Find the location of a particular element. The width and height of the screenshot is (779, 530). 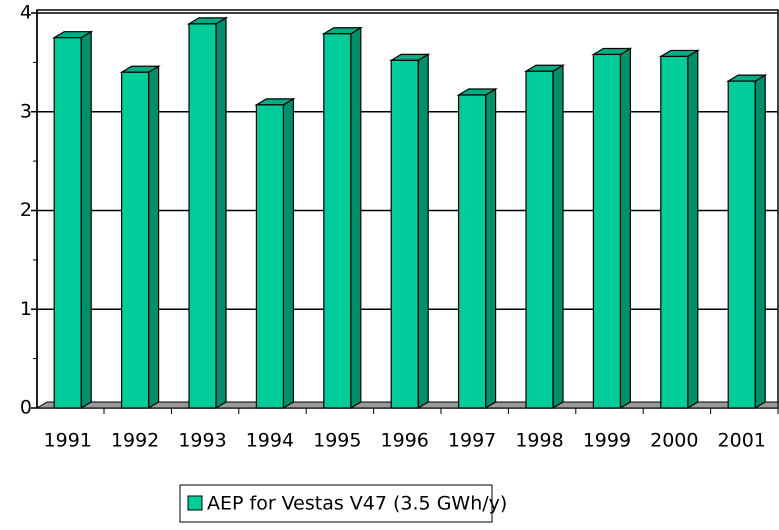

y-tick-label: 3 is located at coordinates (26, 111).